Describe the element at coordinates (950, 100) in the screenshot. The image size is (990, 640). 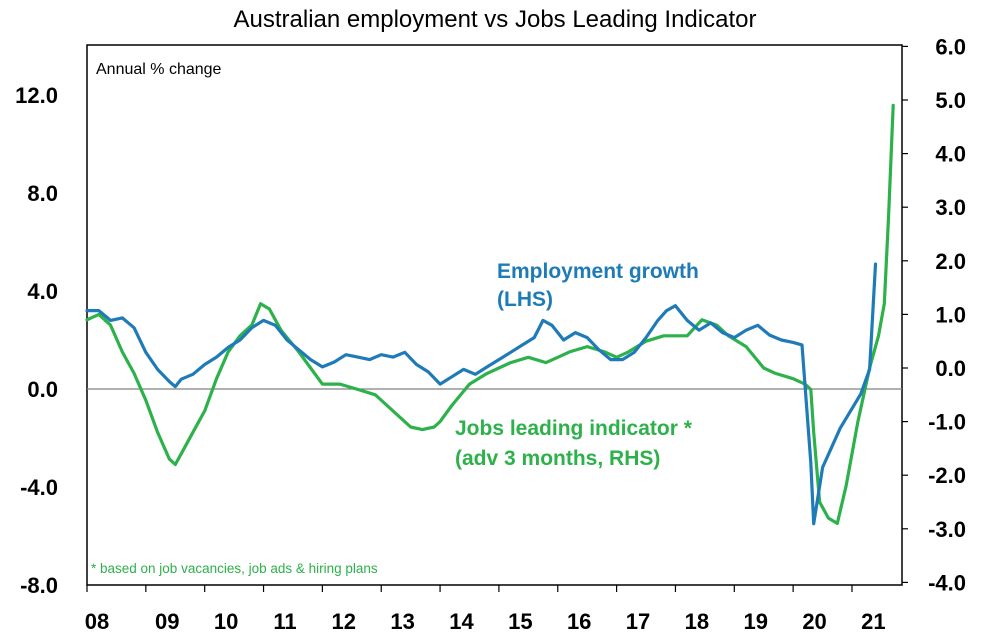
I see `y-right-tick-label: 5.0` at that location.